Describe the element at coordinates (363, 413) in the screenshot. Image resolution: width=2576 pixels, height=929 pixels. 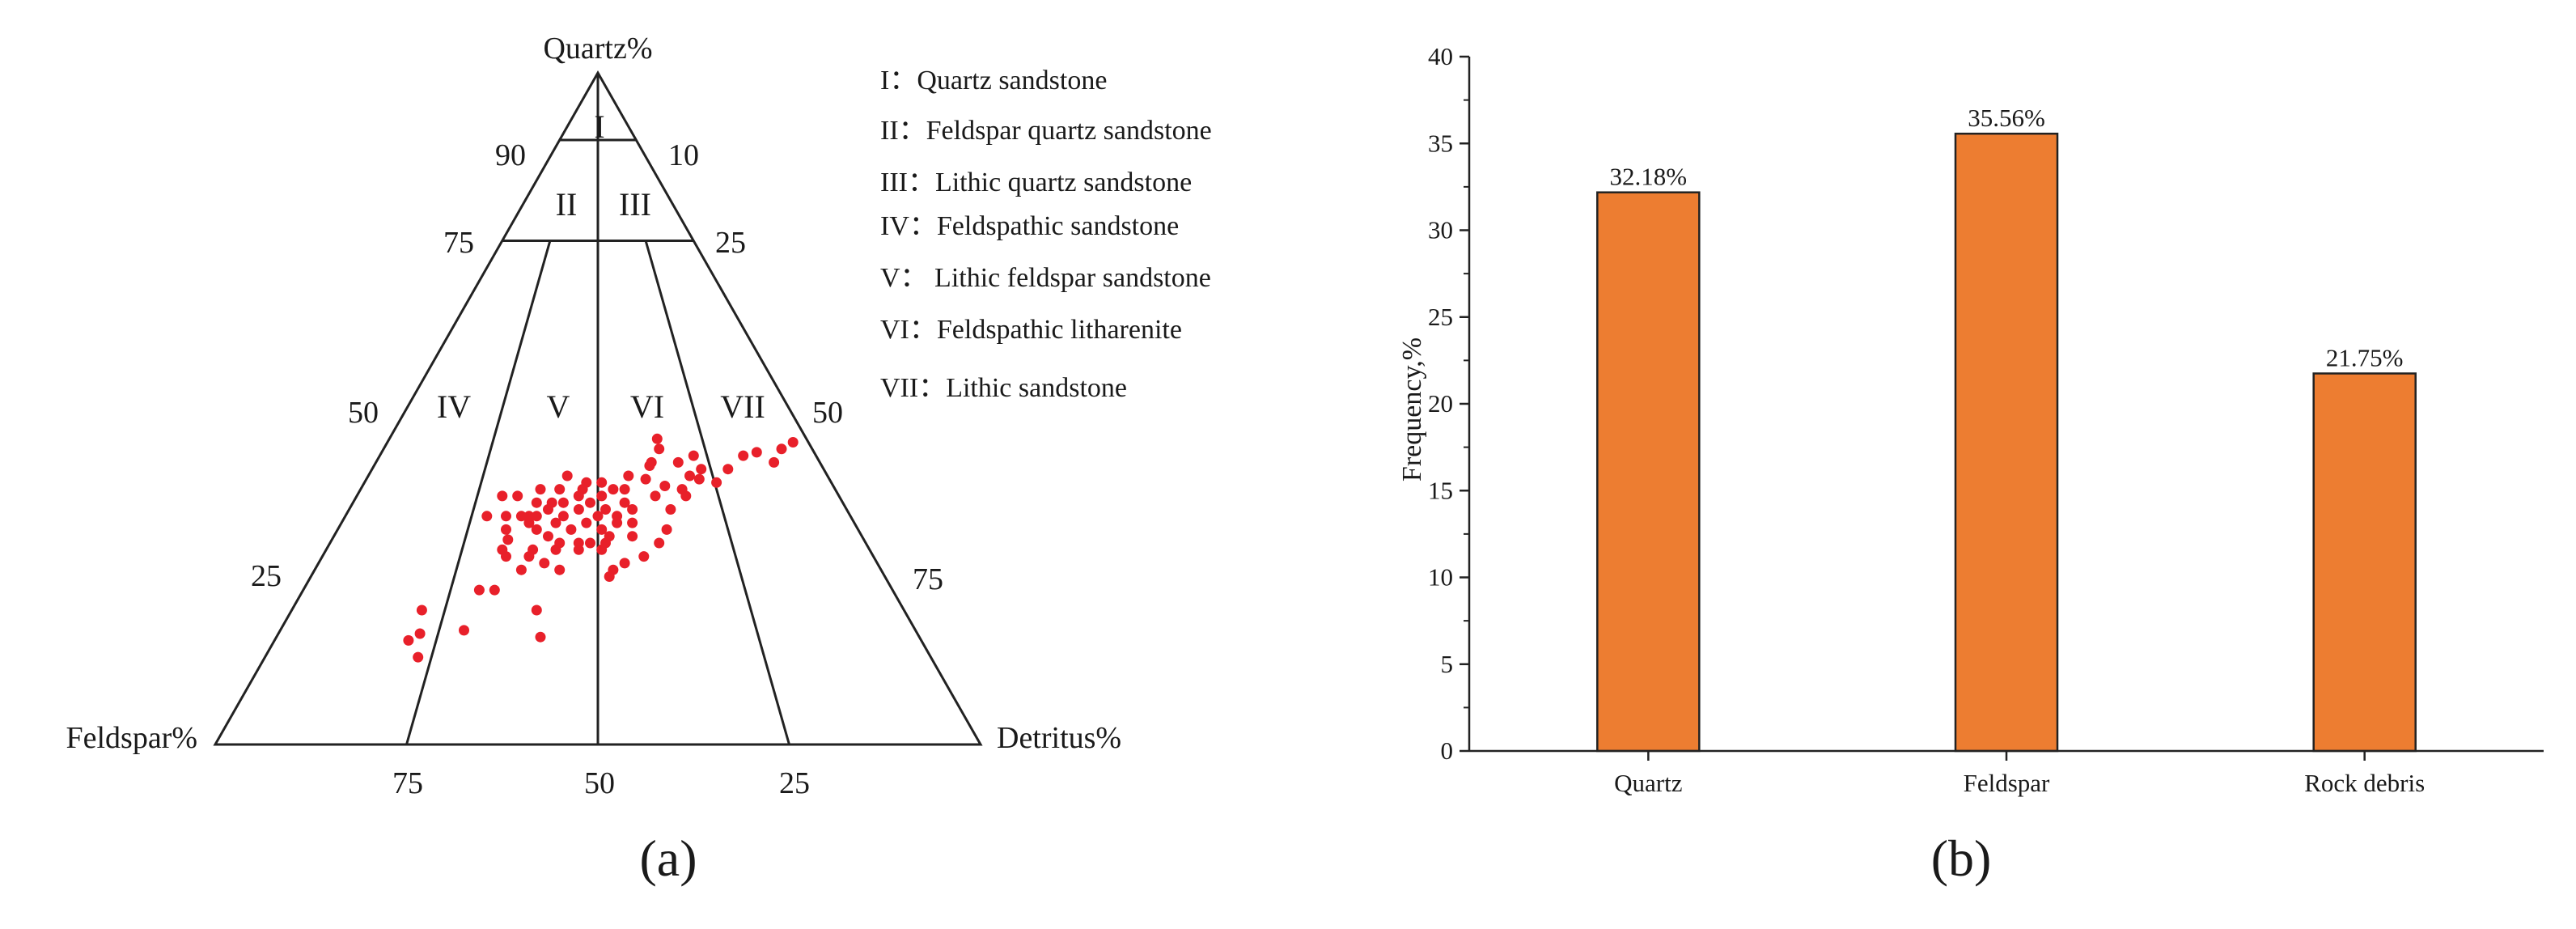
I see `left-tick-50: 50` at that location.